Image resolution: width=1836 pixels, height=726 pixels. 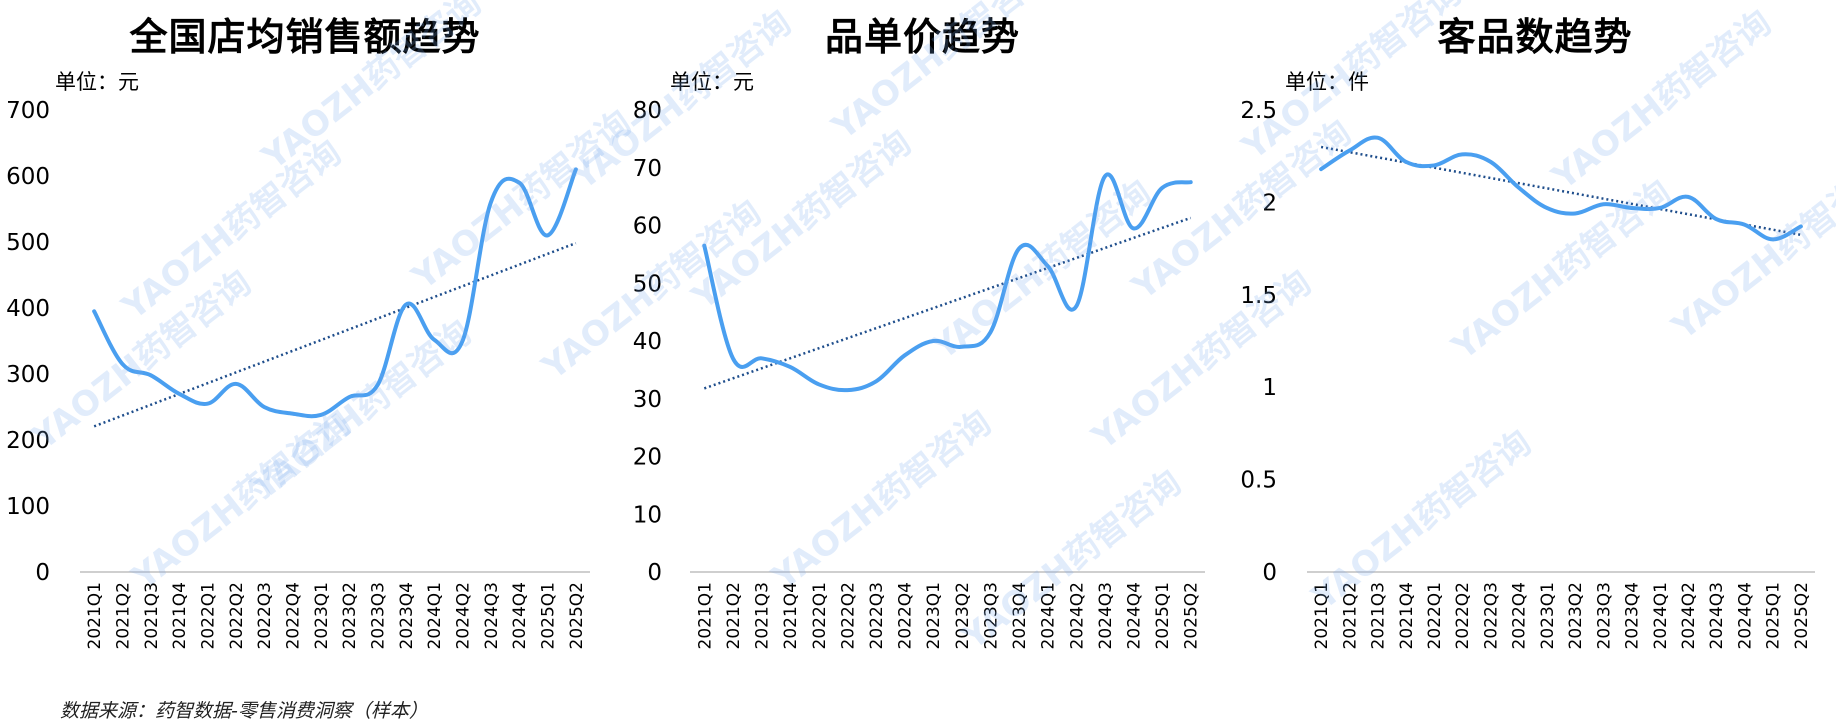 I want to click on y-tick-label: 400, so click(x=28, y=309).